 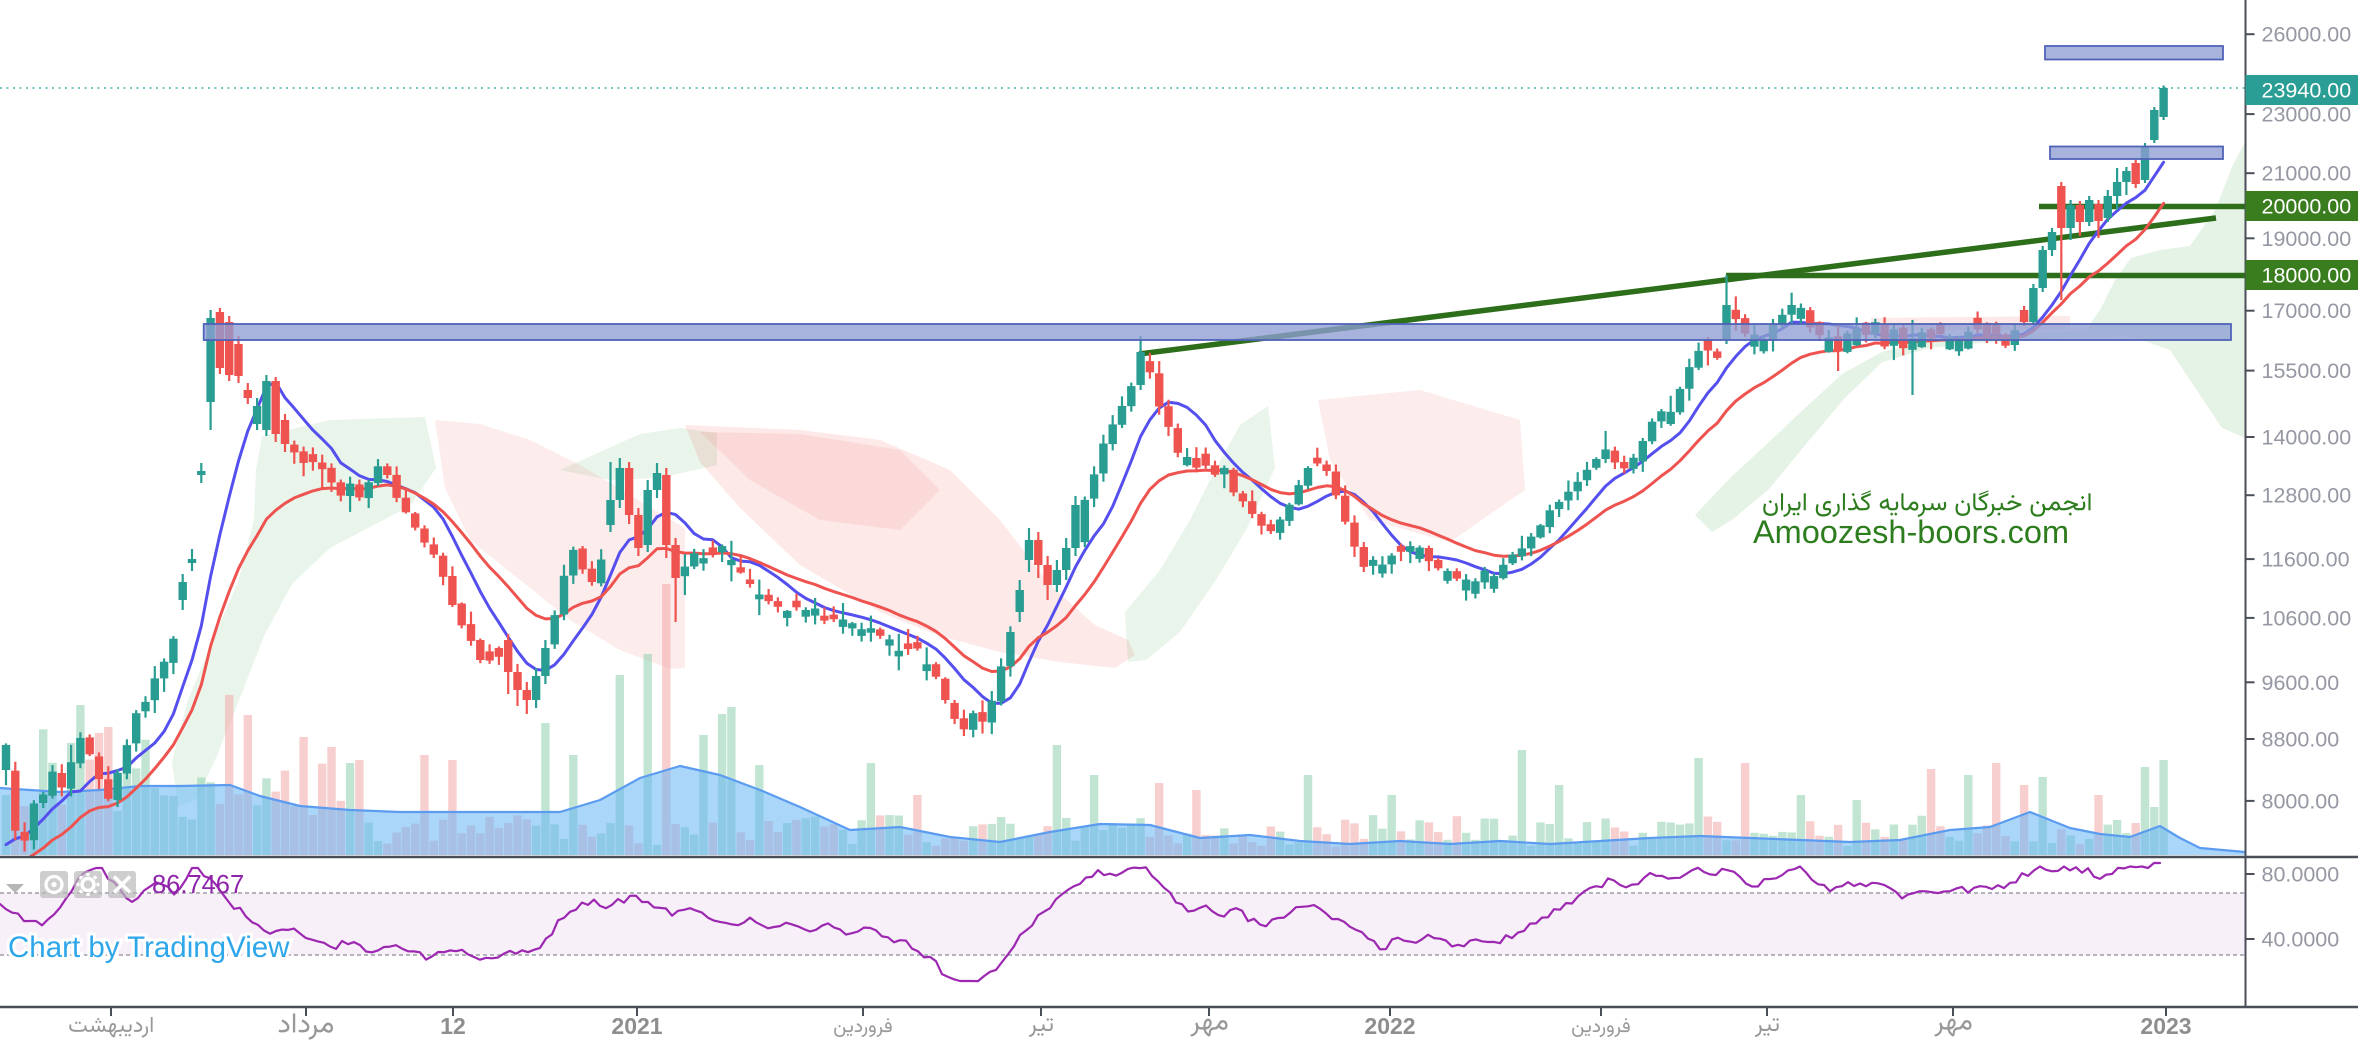 What do you see at coordinates (2301, 683) in the screenshot?
I see `svg-text: 9600.00` at bounding box center [2301, 683].